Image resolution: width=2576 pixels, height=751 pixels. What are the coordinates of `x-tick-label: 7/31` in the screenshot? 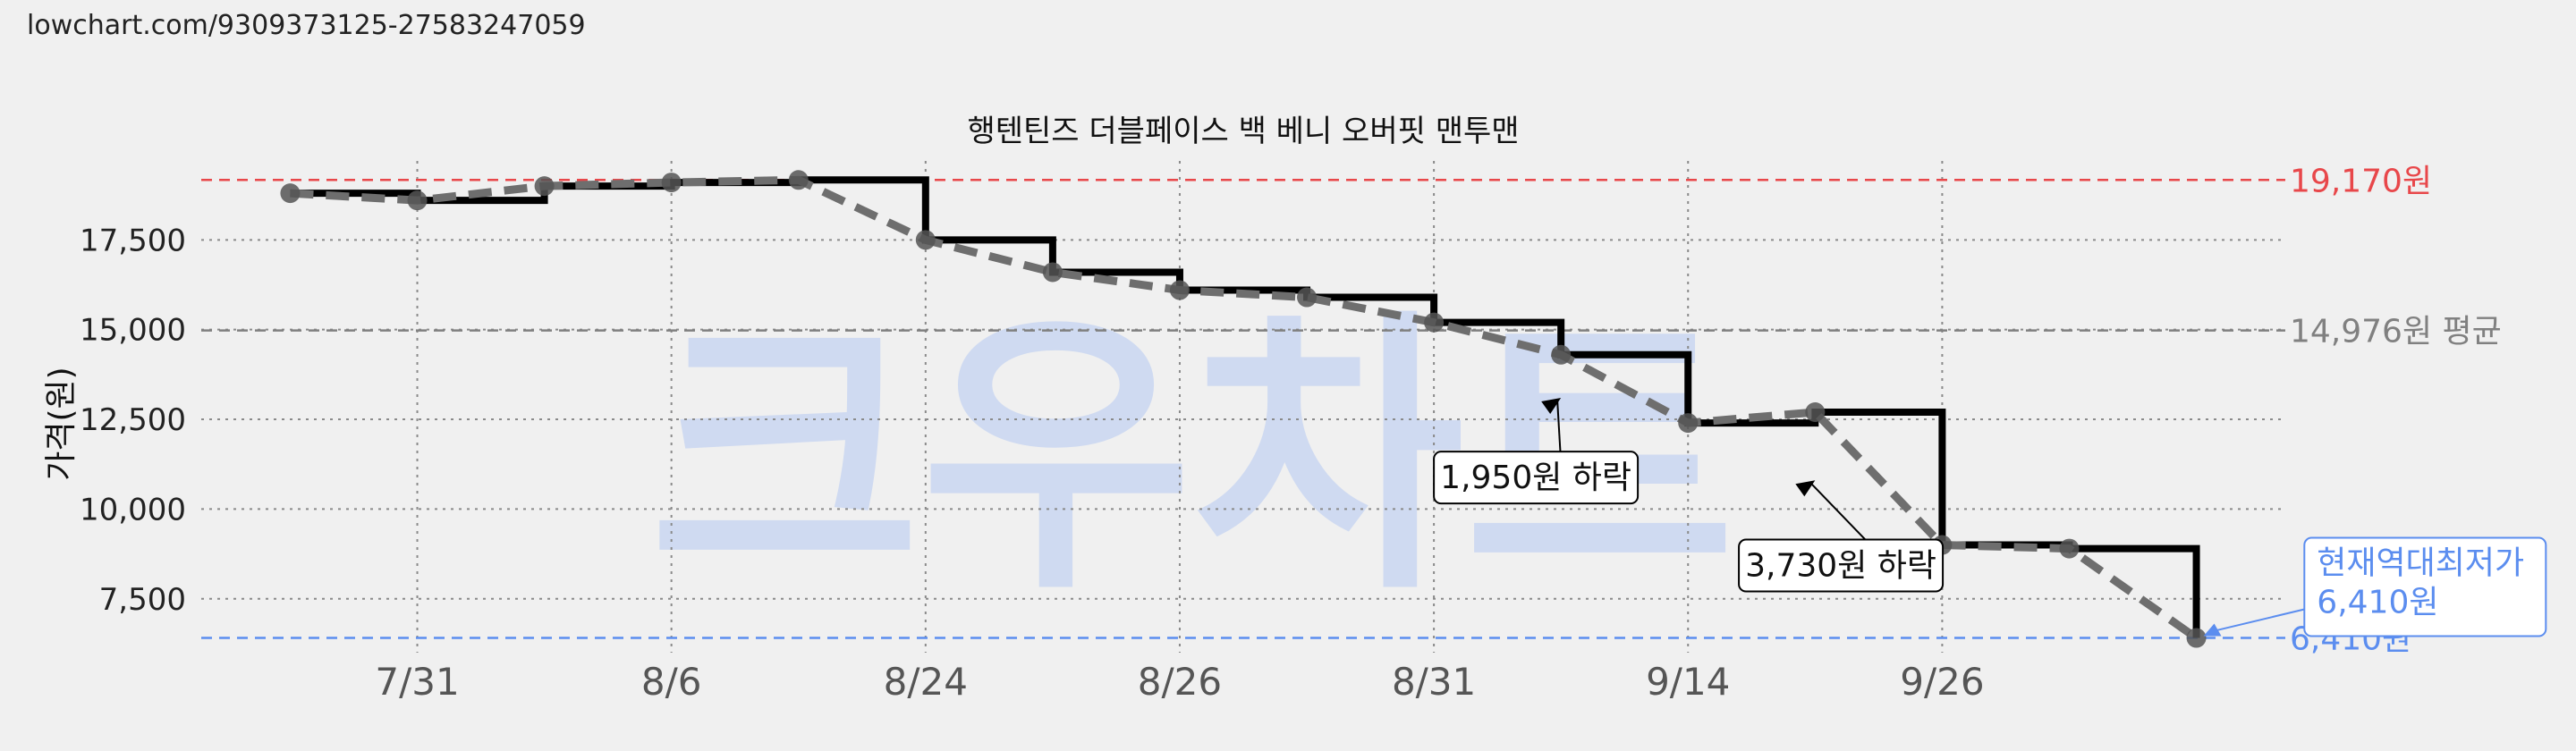 It's located at (417, 682).